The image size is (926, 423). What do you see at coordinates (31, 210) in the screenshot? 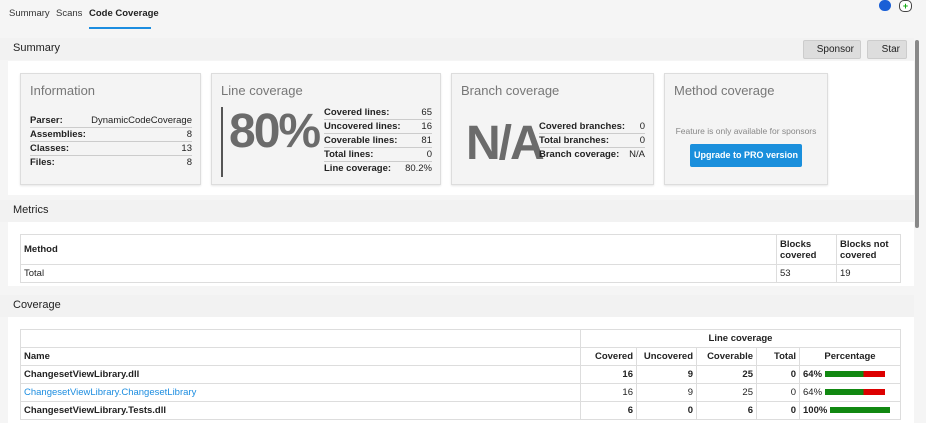
I see `section-title: Metrics` at bounding box center [31, 210].